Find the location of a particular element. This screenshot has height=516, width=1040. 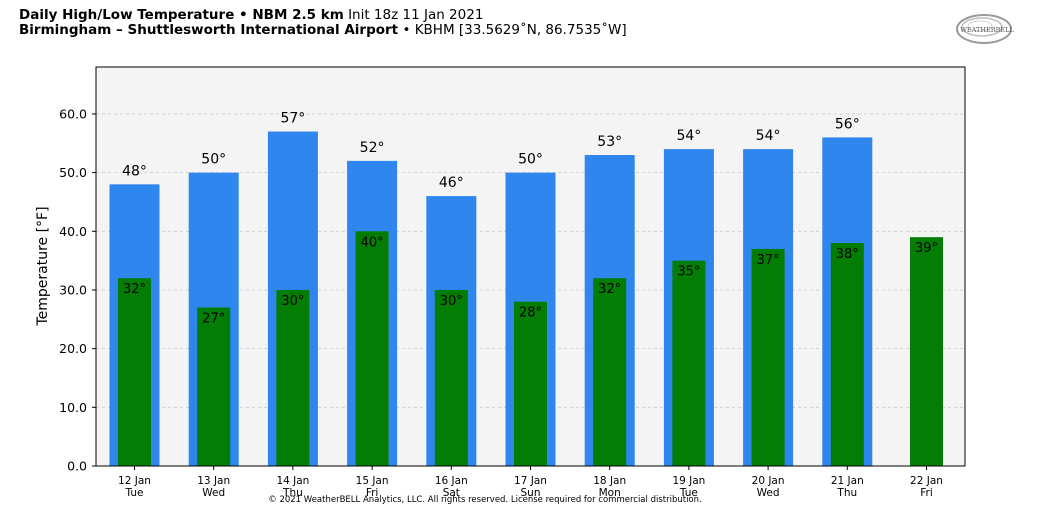

high-value-label: 46° is located at coordinates (451, 183).